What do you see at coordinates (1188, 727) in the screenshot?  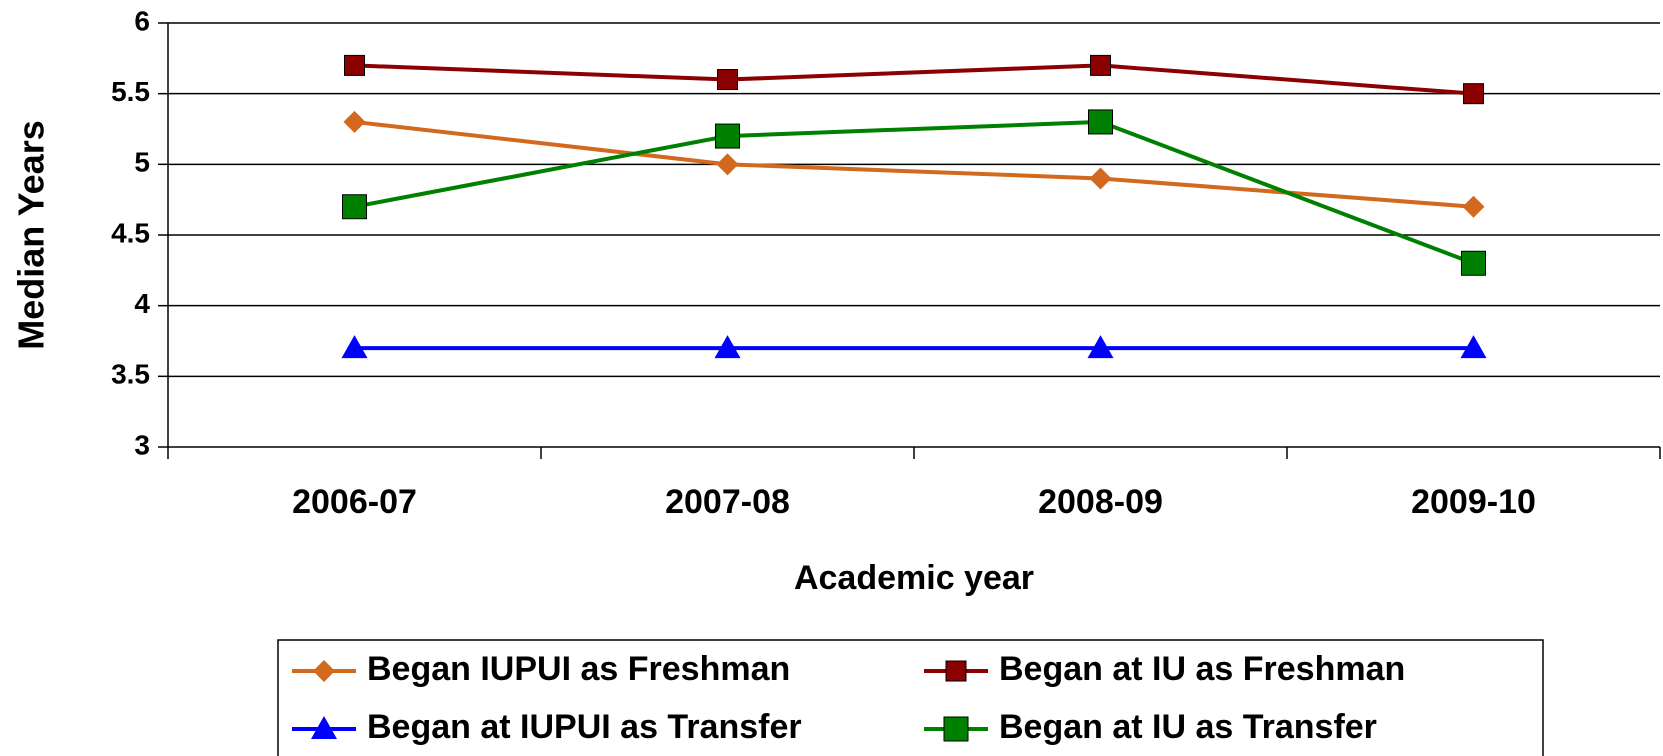 I see `legend-label: Began at IU as Transfer` at bounding box center [1188, 727].